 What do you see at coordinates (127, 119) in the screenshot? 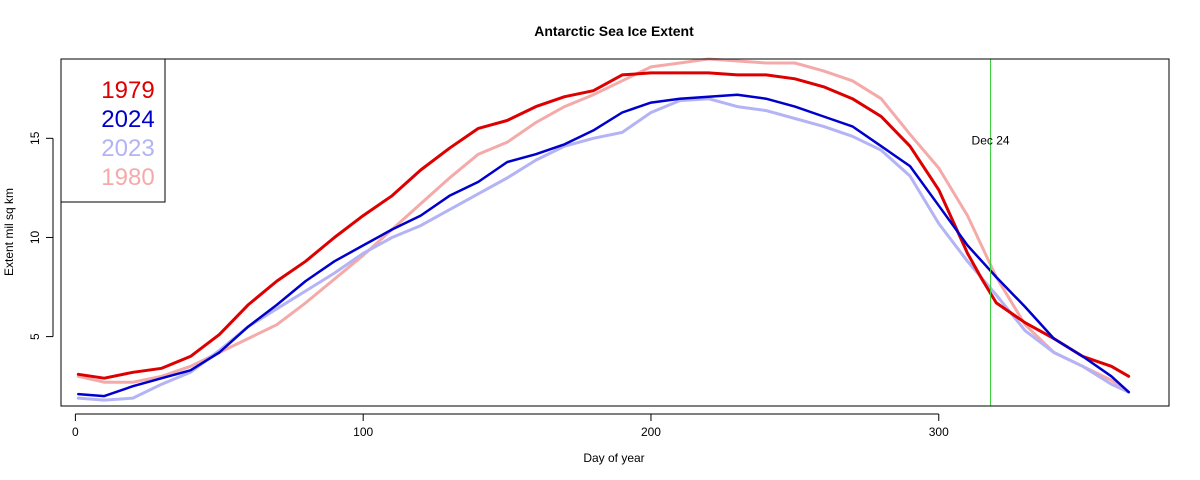
I see `legend-entry-2024: 2024` at bounding box center [127, 119].